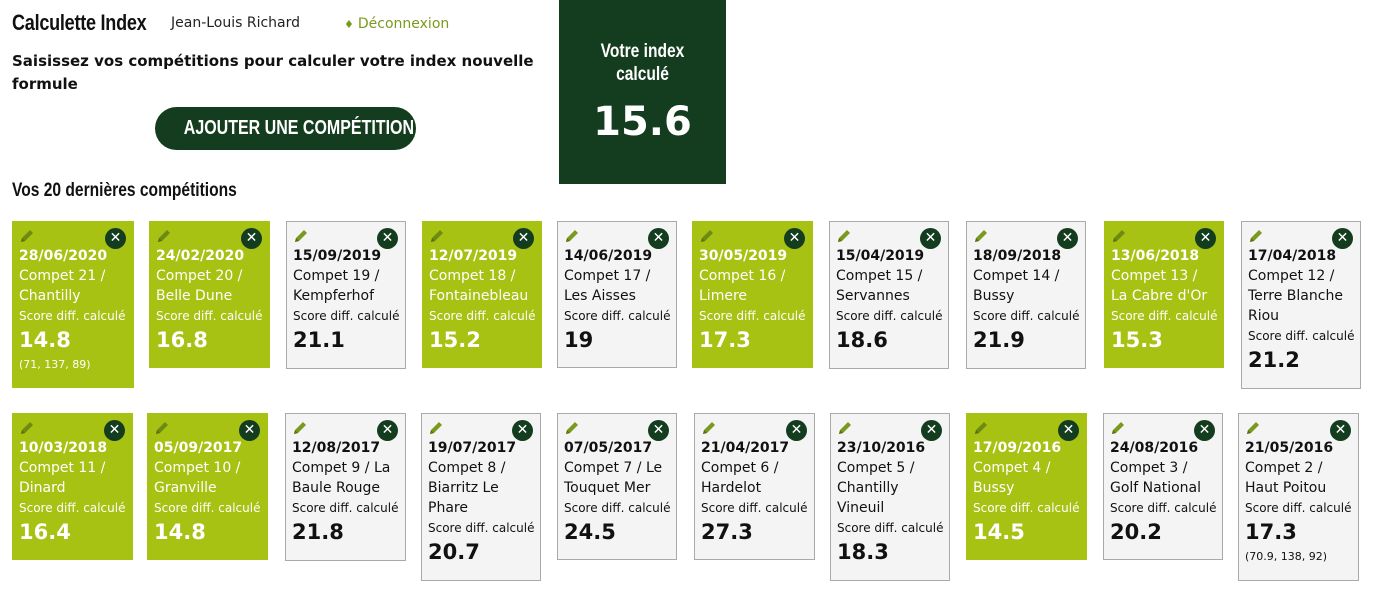 This screenshot has width=1373, height=601. What do you see at coordinates (455, 340) in the screenshot?
I see `competition-score: 15.2` at bounding box center [455, 340].